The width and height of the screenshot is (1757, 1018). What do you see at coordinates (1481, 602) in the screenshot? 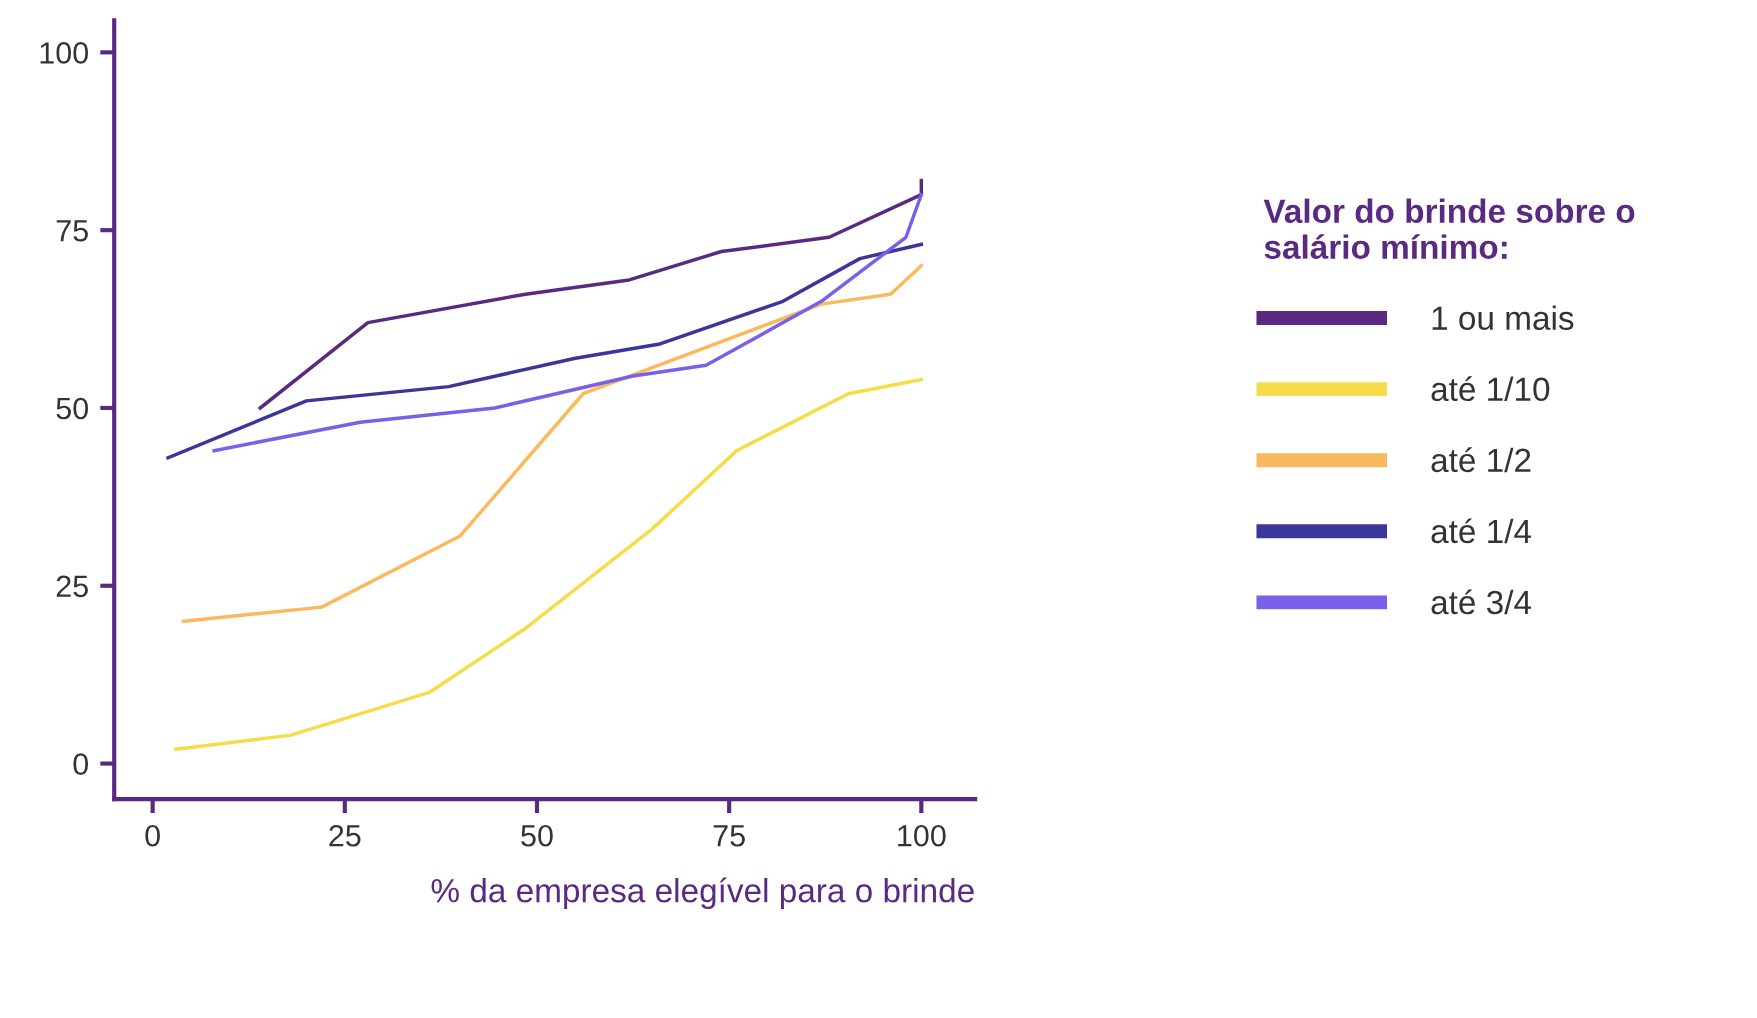
I see `legend-label: até 3/4` at bounding box center [1481, 602].